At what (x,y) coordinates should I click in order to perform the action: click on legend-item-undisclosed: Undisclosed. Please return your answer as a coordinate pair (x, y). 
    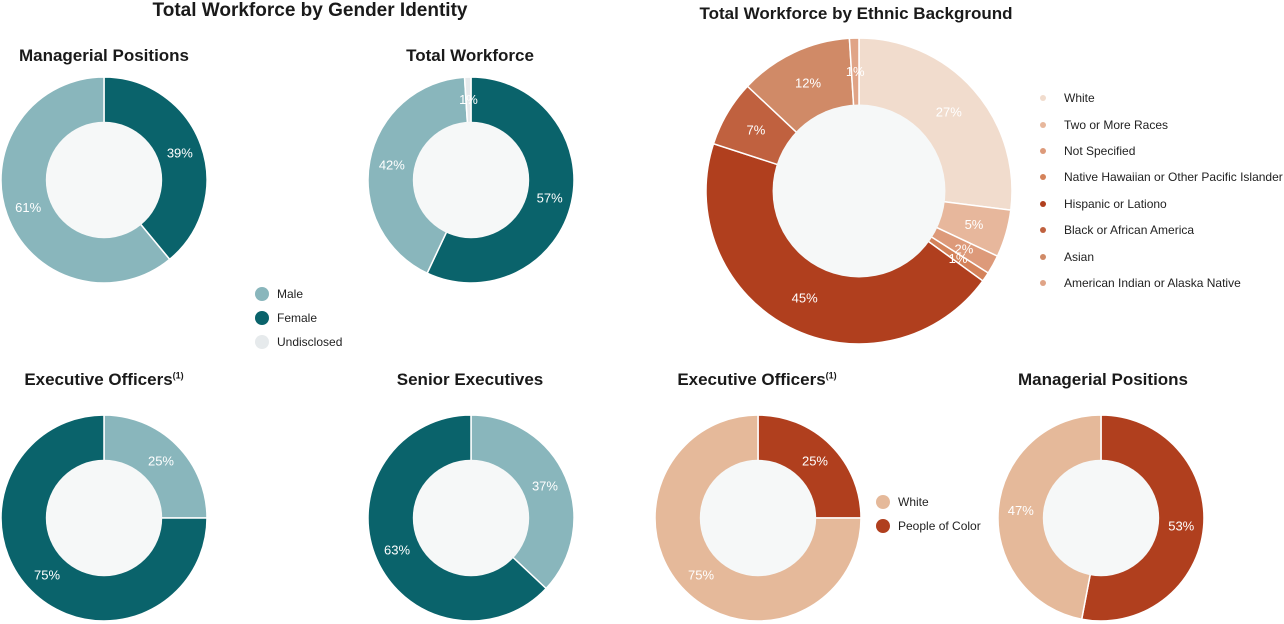
    Looking at the image, I should click on (298, 342).